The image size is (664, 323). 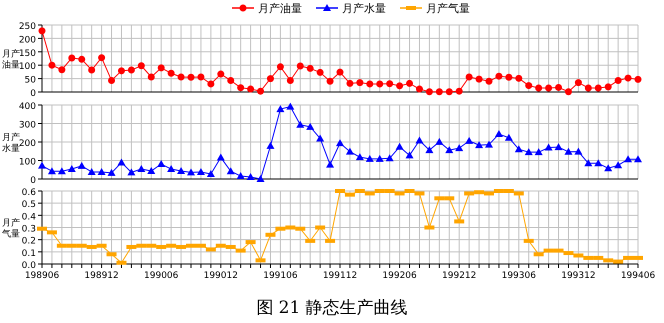 I want to click on legend-label: 月产油量, so click(x=280, y=8).